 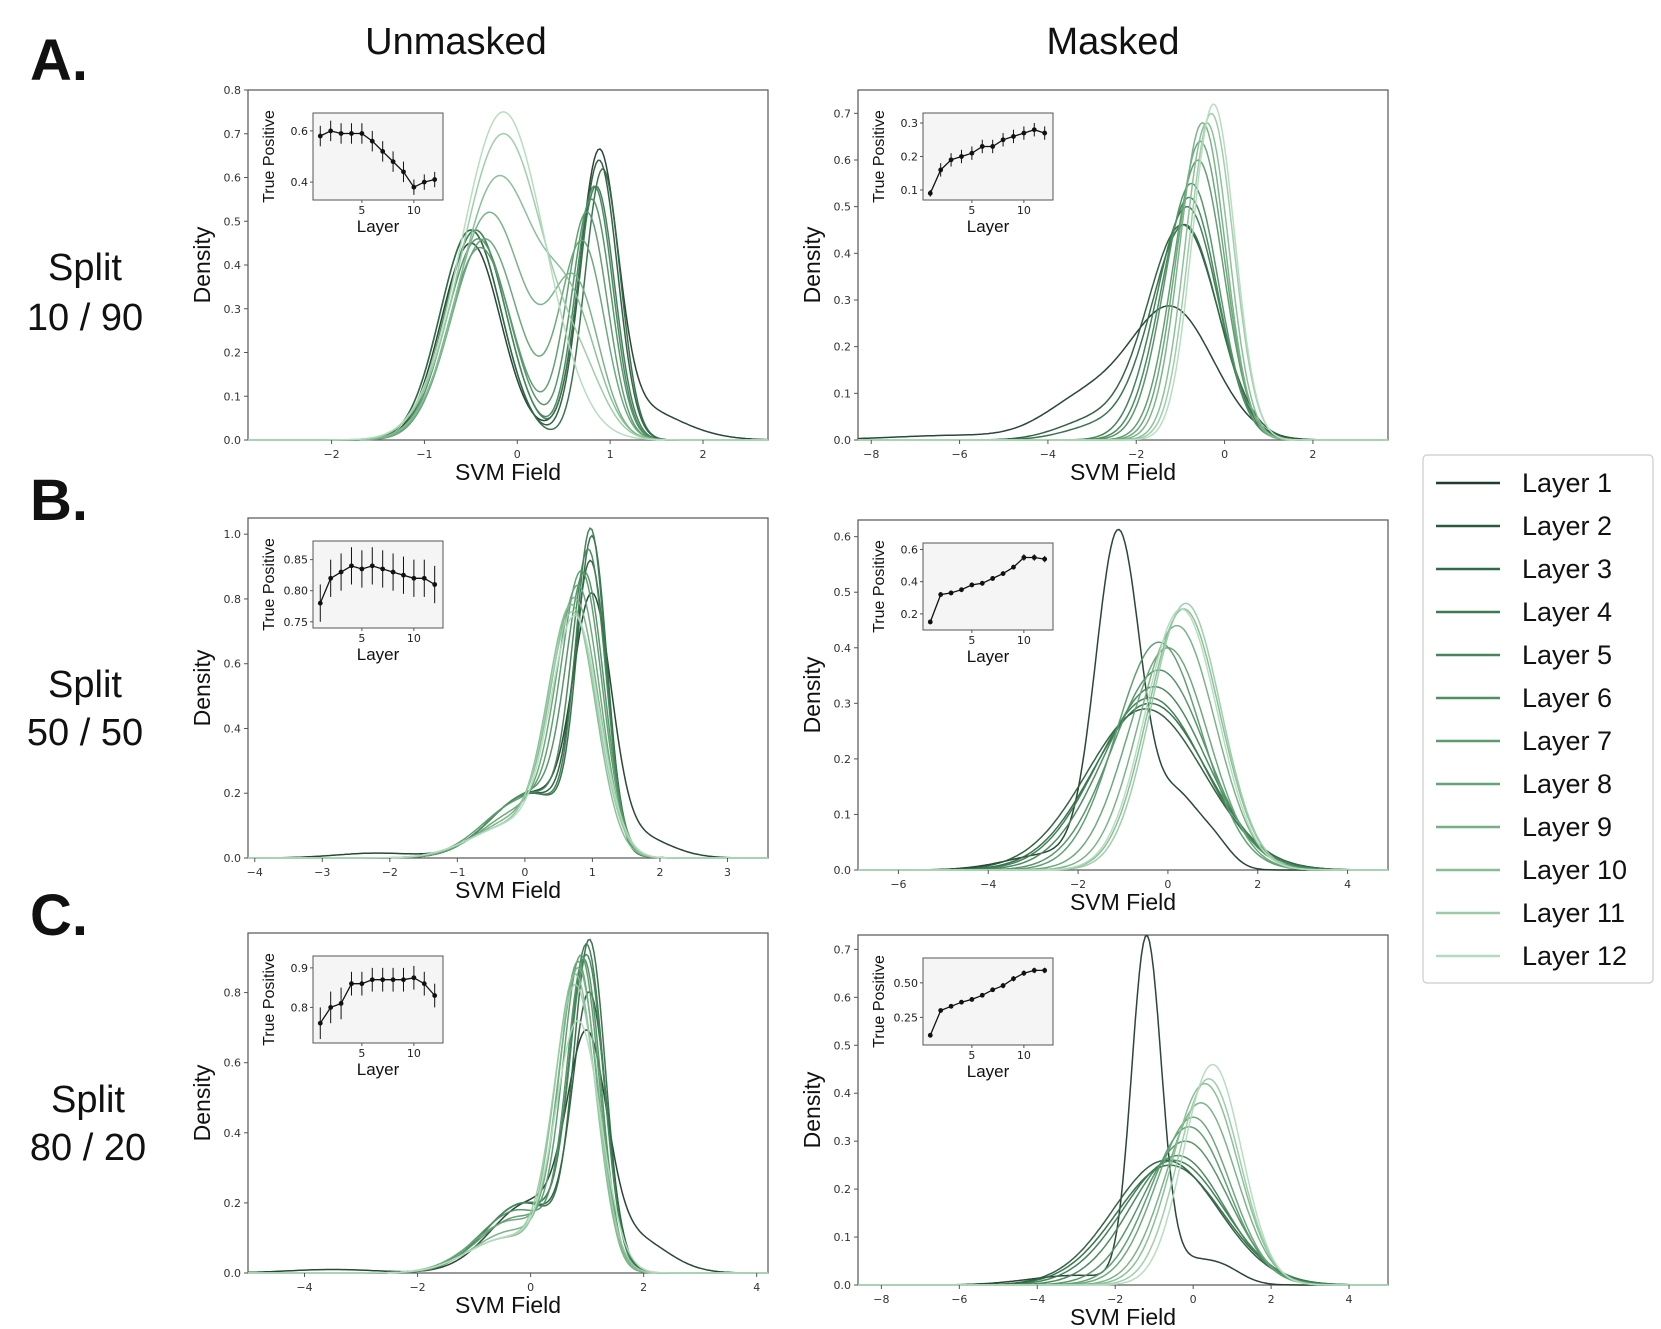 What do you see at coordinates (610, 454) in the screenshot?
I see `x-tick-label: 1` at bounding box center [610, 454].